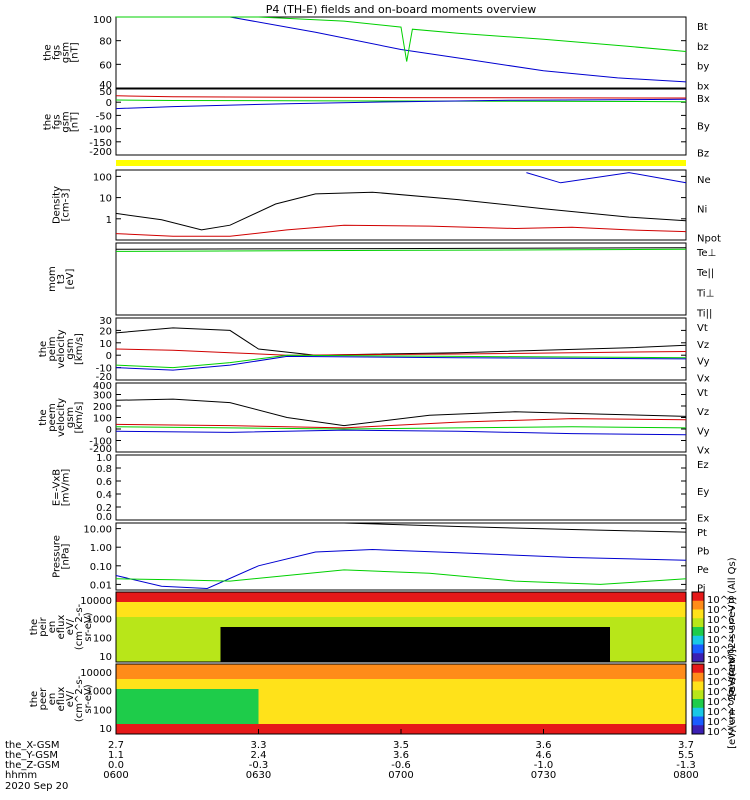 This screenshot has width=750, height=800. I want to click on legend-peem_velocity: Vx, so click(703, 451).